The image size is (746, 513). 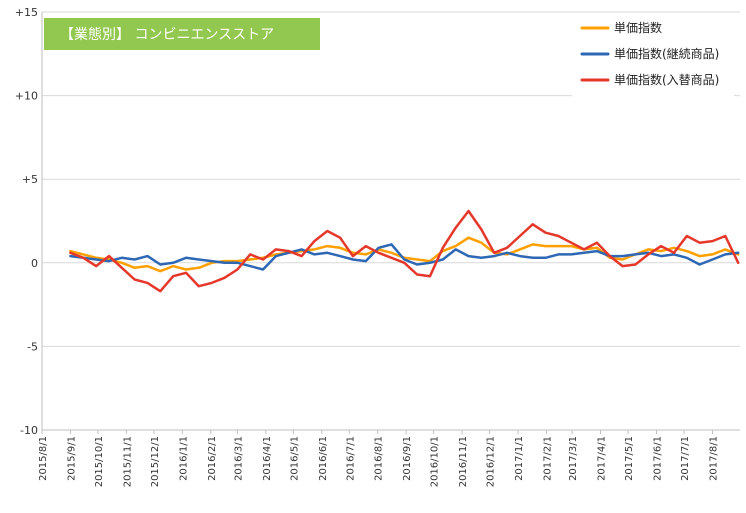 I want to click on x-tick-label: 2016/7/1, so click(x=350, y=458).